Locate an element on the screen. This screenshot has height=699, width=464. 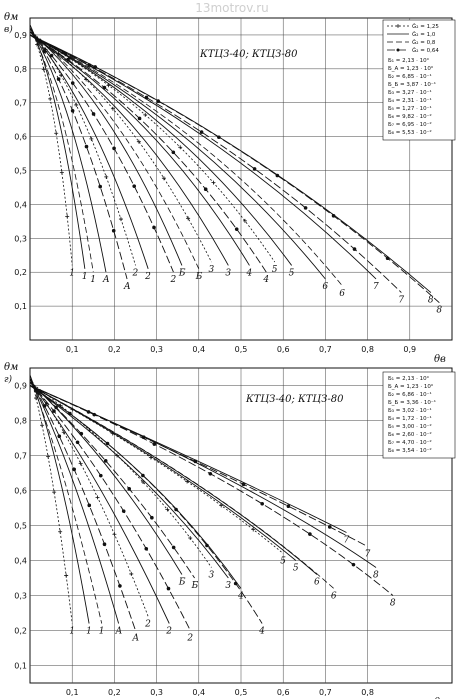
legend-style-label: Ĝ₂ = 1,0 is located at coordinates (424, 34).